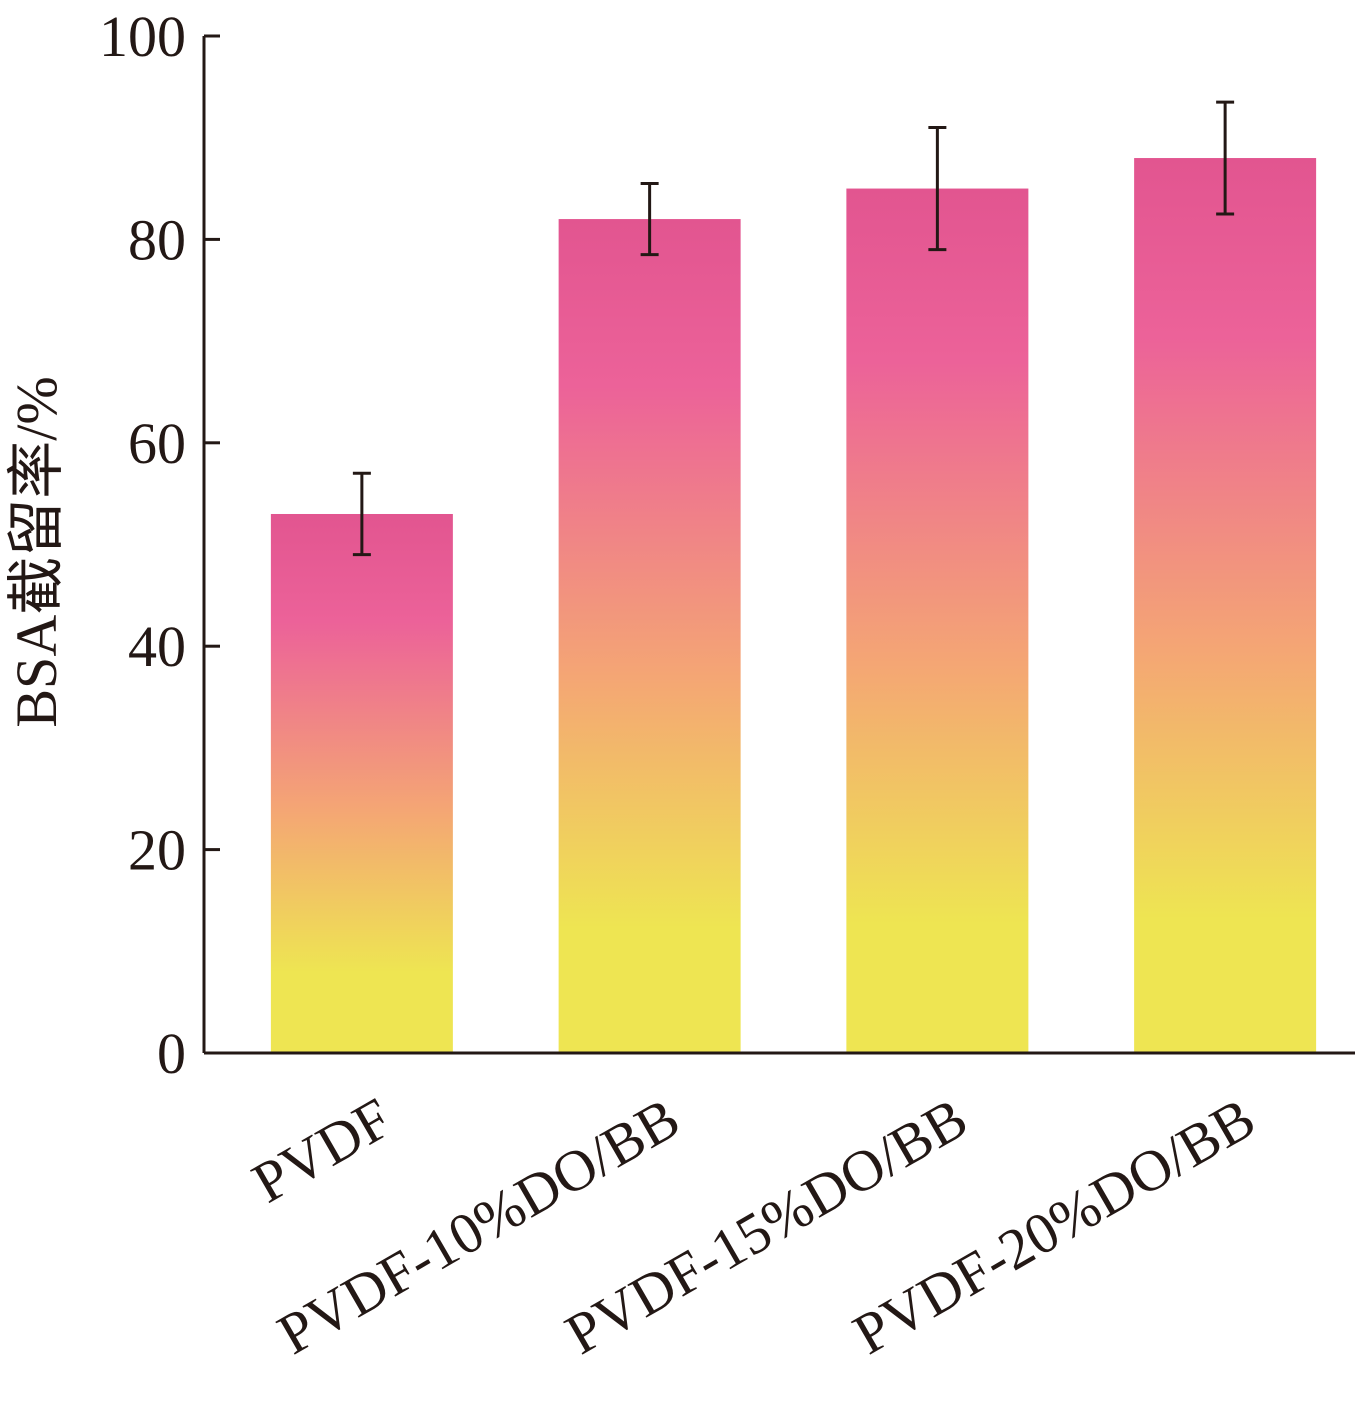 The image size is (1357, 1401). Describe the element at coordinates (36, 551) in the screenshot. I see `y-axis-title: BSA截留率/%` at that location.